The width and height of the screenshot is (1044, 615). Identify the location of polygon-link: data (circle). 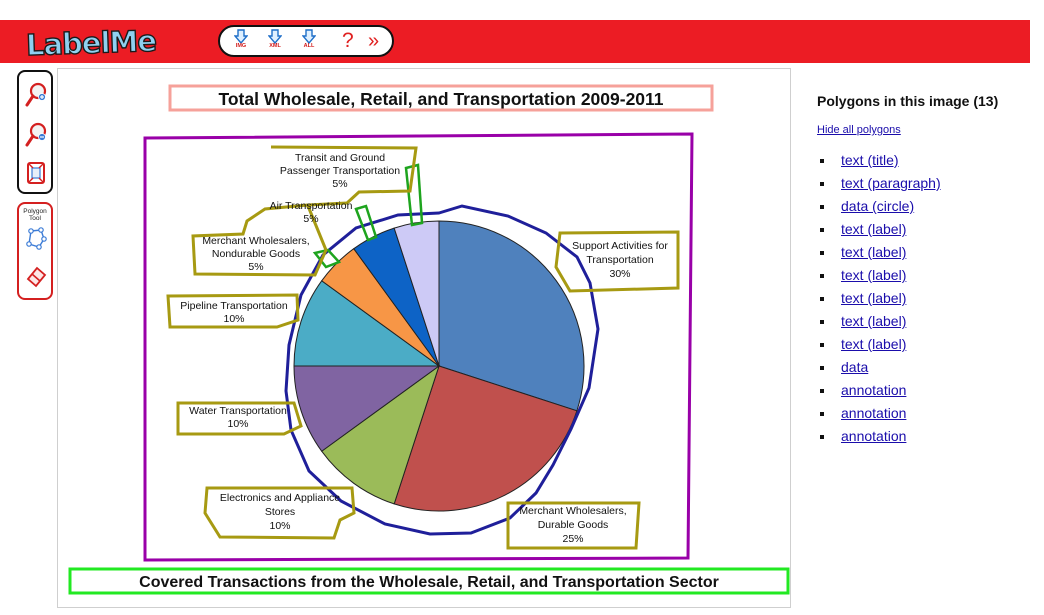
(878, 206).